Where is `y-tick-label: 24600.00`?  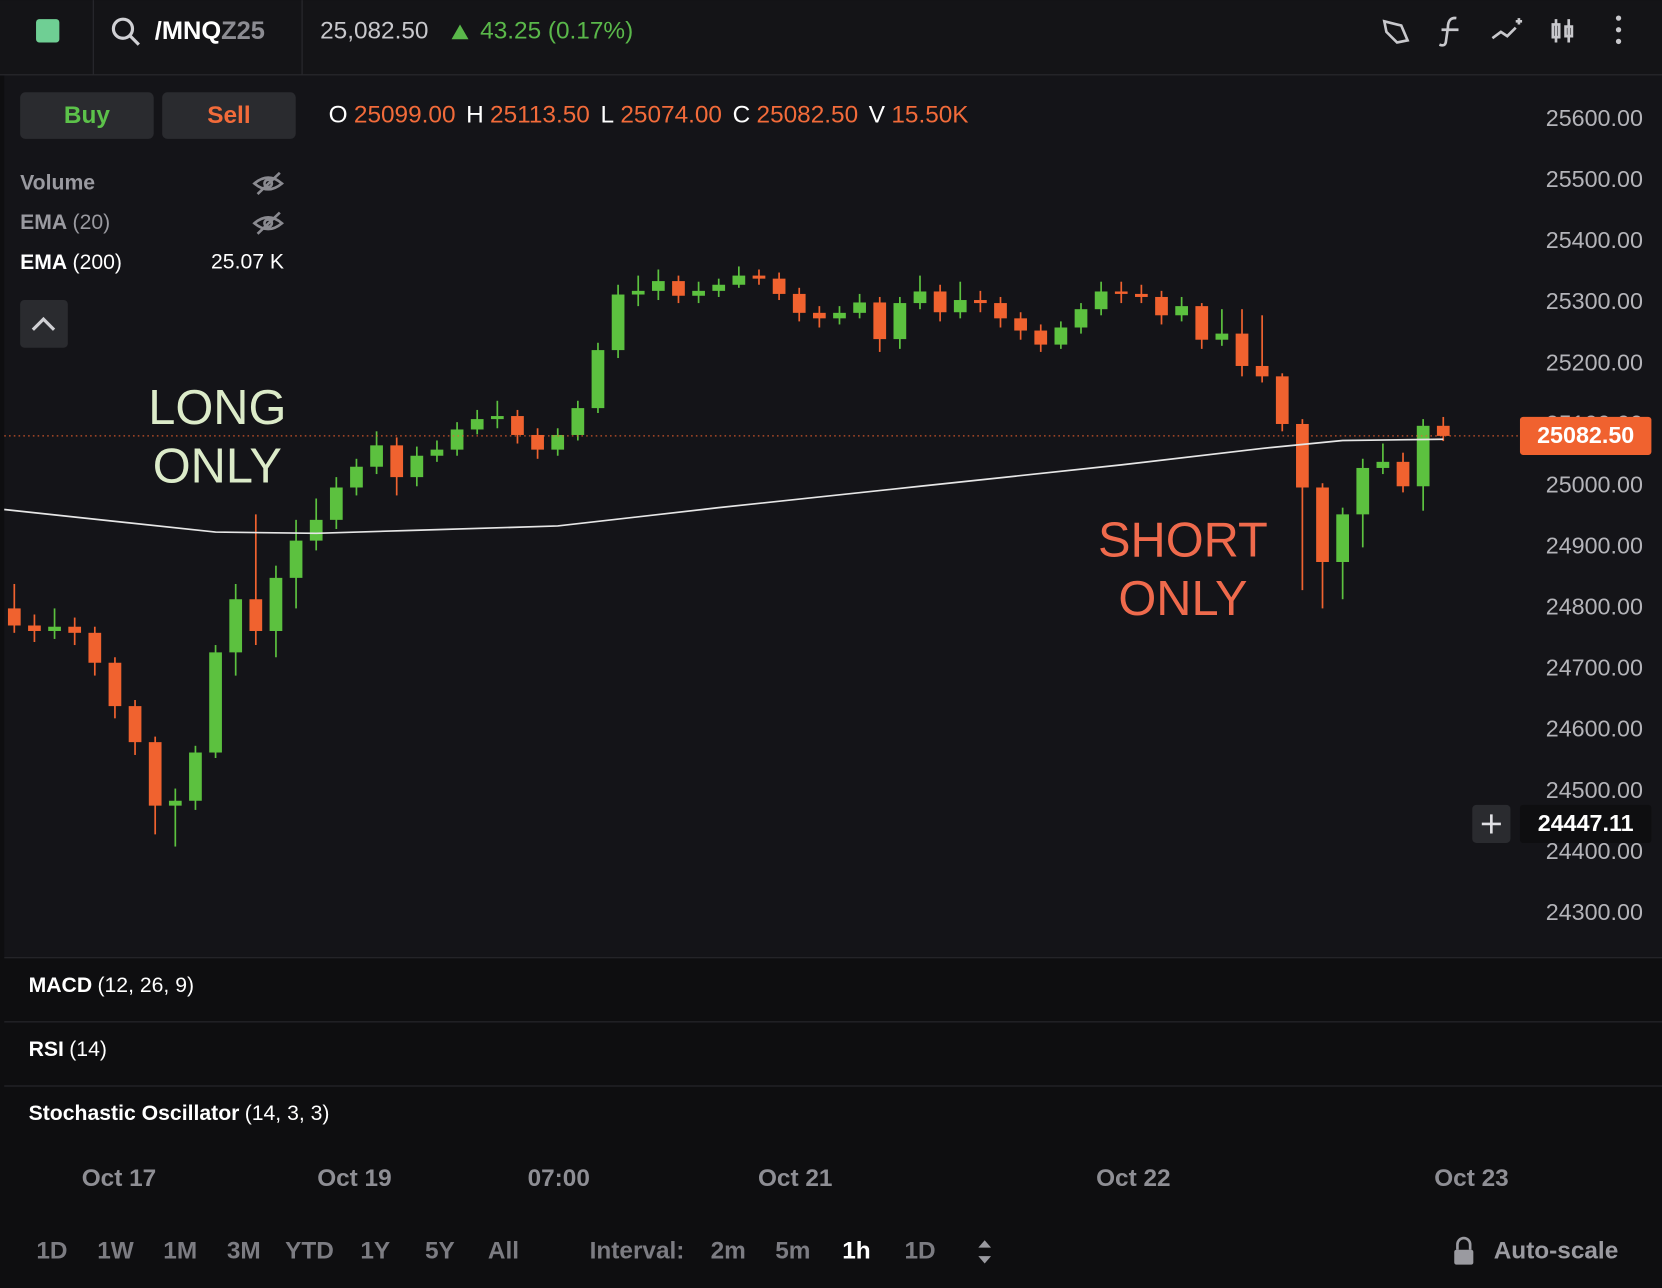 y-tick-label: 24600.00 is located at coordinates (1594, 729).